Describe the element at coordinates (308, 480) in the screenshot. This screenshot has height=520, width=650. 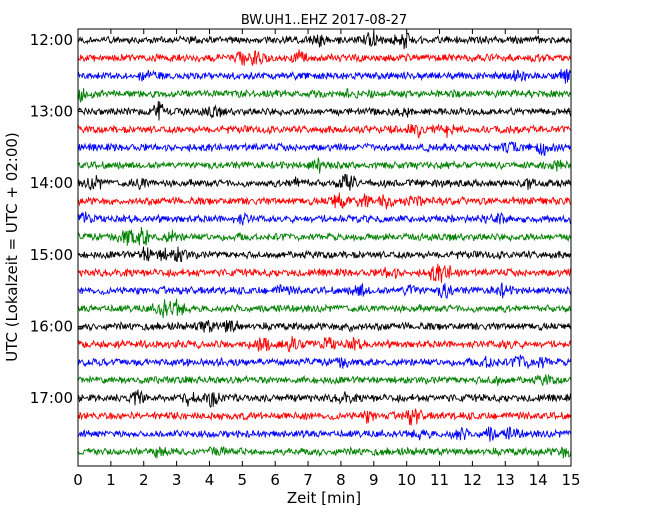
I see `x-tick-label: 7` at that location.